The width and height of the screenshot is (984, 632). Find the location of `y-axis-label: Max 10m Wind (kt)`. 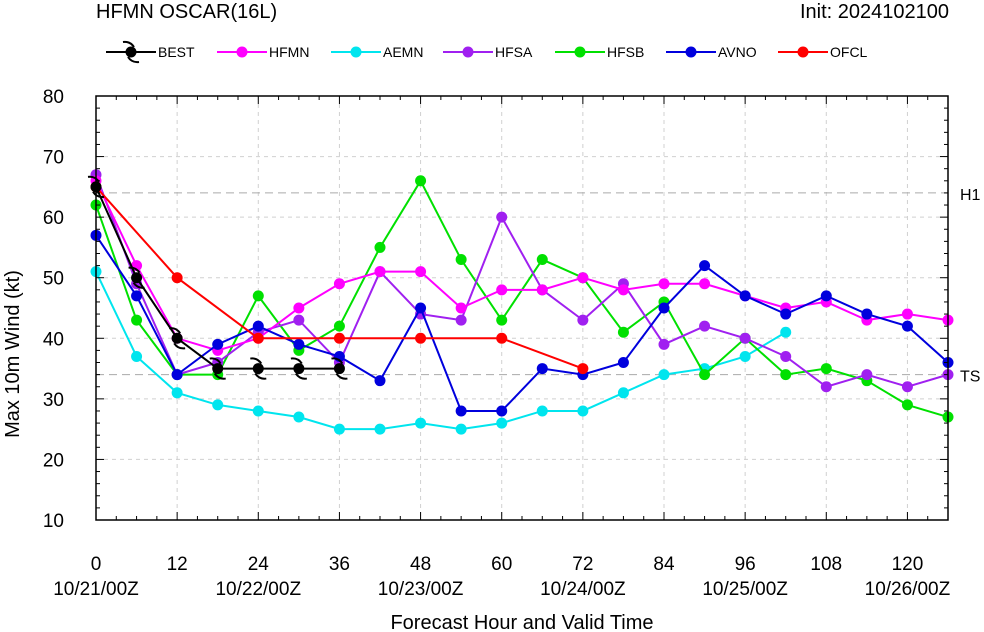

y-axis-label: Max 10m Wind (kt) is located at coordinates (13, 354).